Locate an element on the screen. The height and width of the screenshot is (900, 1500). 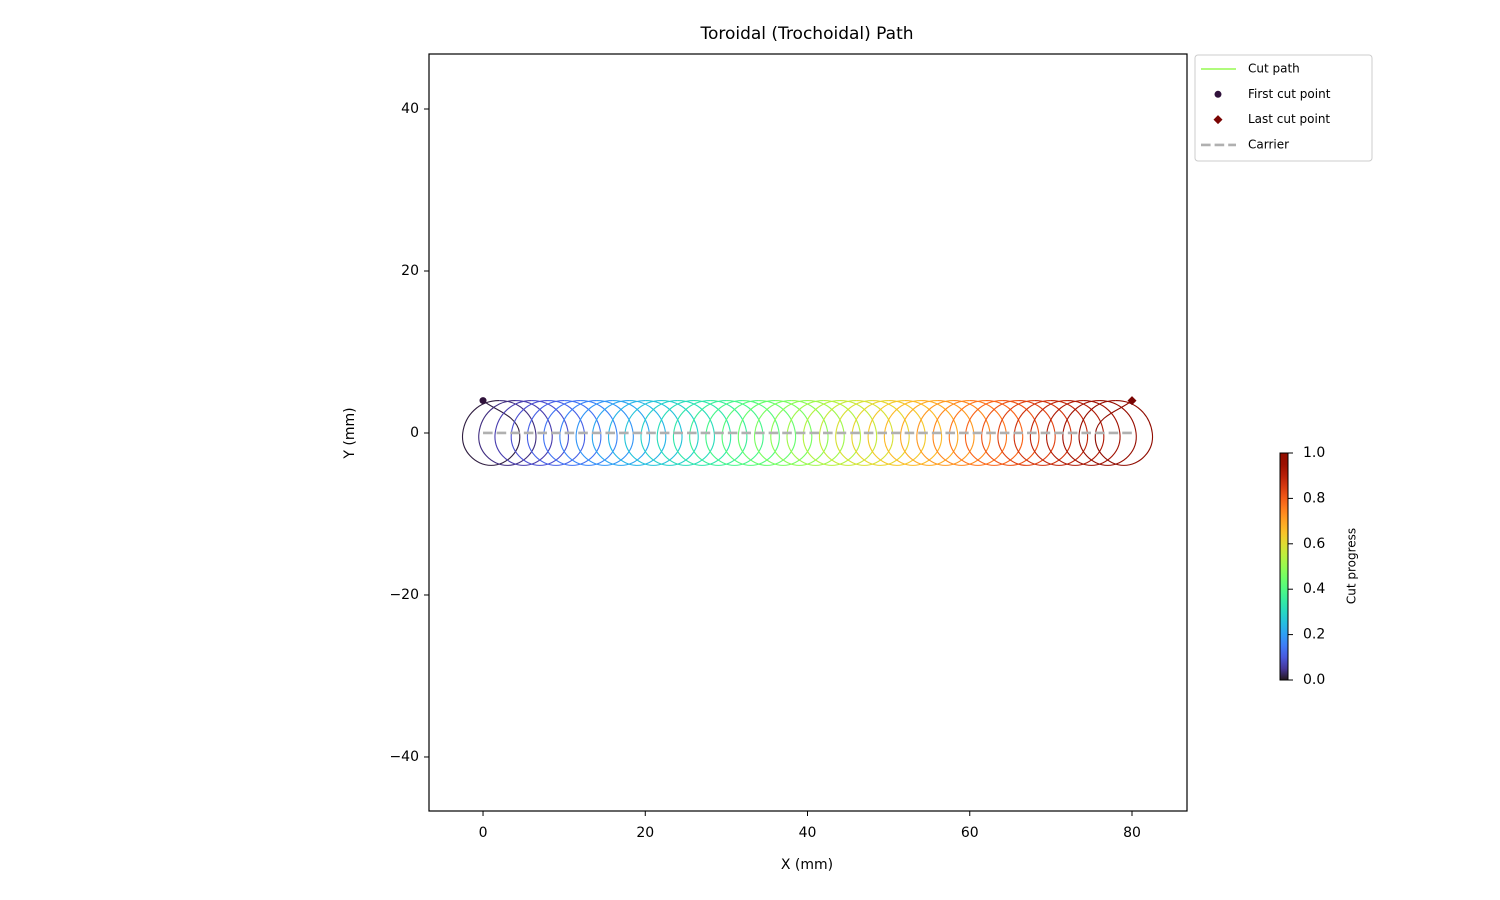
y-tick-label: 20 is located at coordinates (410, 271).